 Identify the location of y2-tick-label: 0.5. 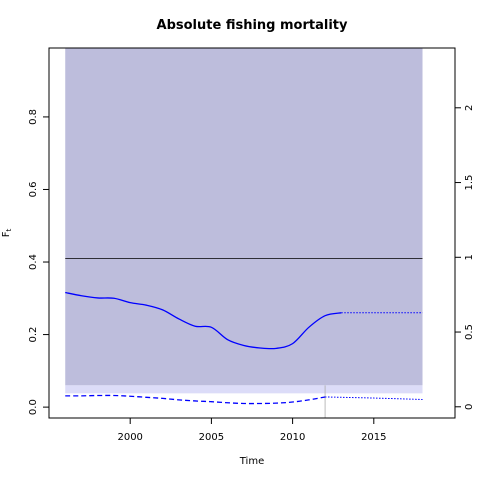
(469, 332).